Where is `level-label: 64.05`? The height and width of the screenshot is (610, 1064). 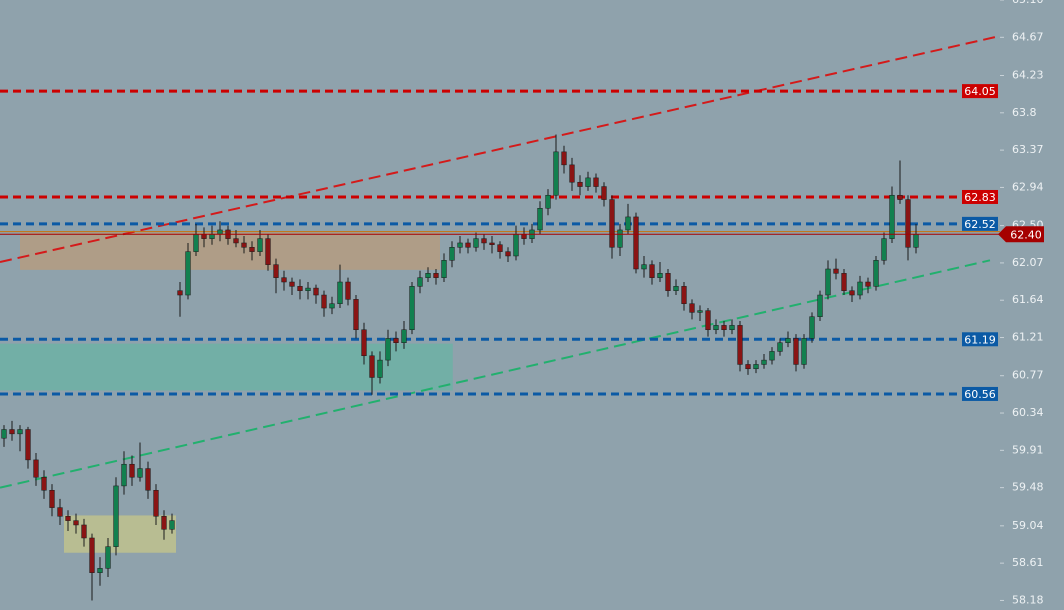
level-label: 64.05 is located at coordinates (980, 91).